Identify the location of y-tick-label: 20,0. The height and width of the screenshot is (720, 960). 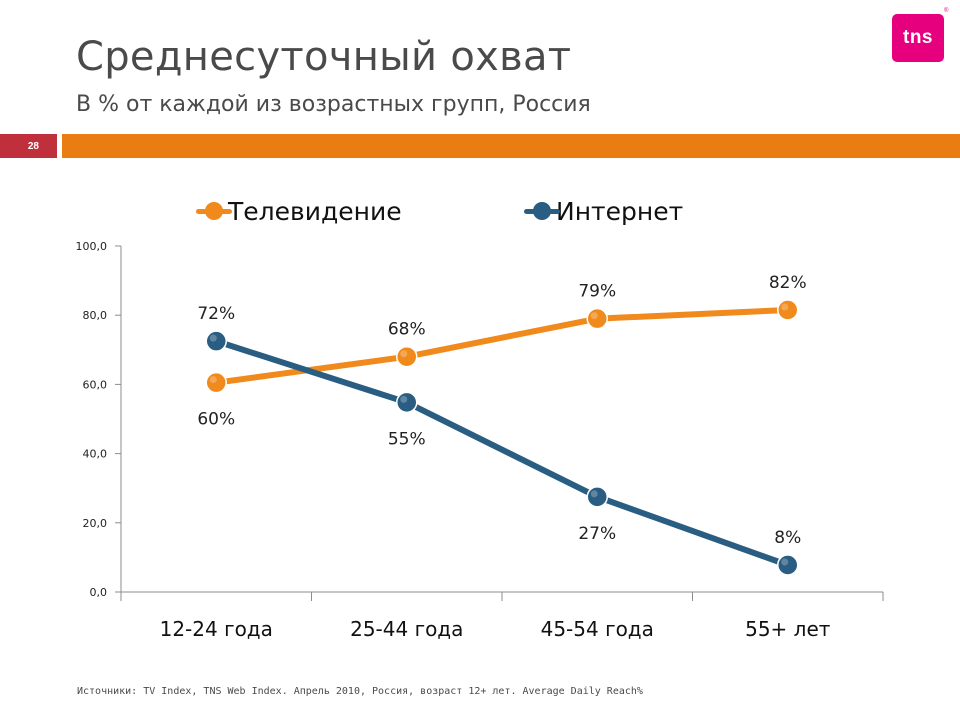
(95, 523).